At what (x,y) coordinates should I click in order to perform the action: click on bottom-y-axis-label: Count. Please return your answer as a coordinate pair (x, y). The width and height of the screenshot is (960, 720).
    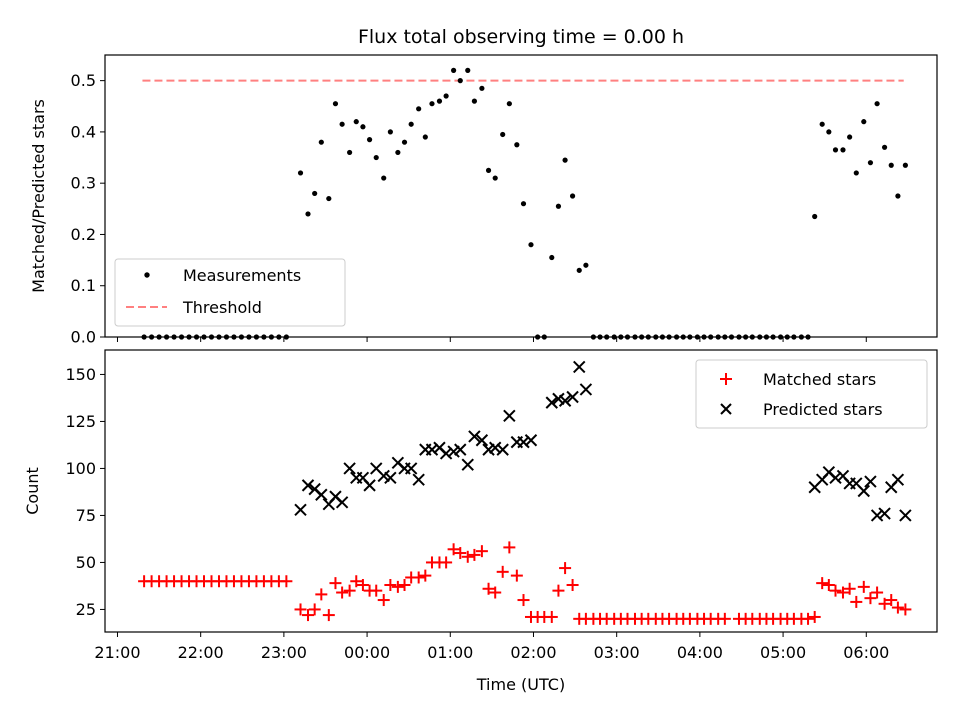
    Looking at the image, I should click on (32, 491).